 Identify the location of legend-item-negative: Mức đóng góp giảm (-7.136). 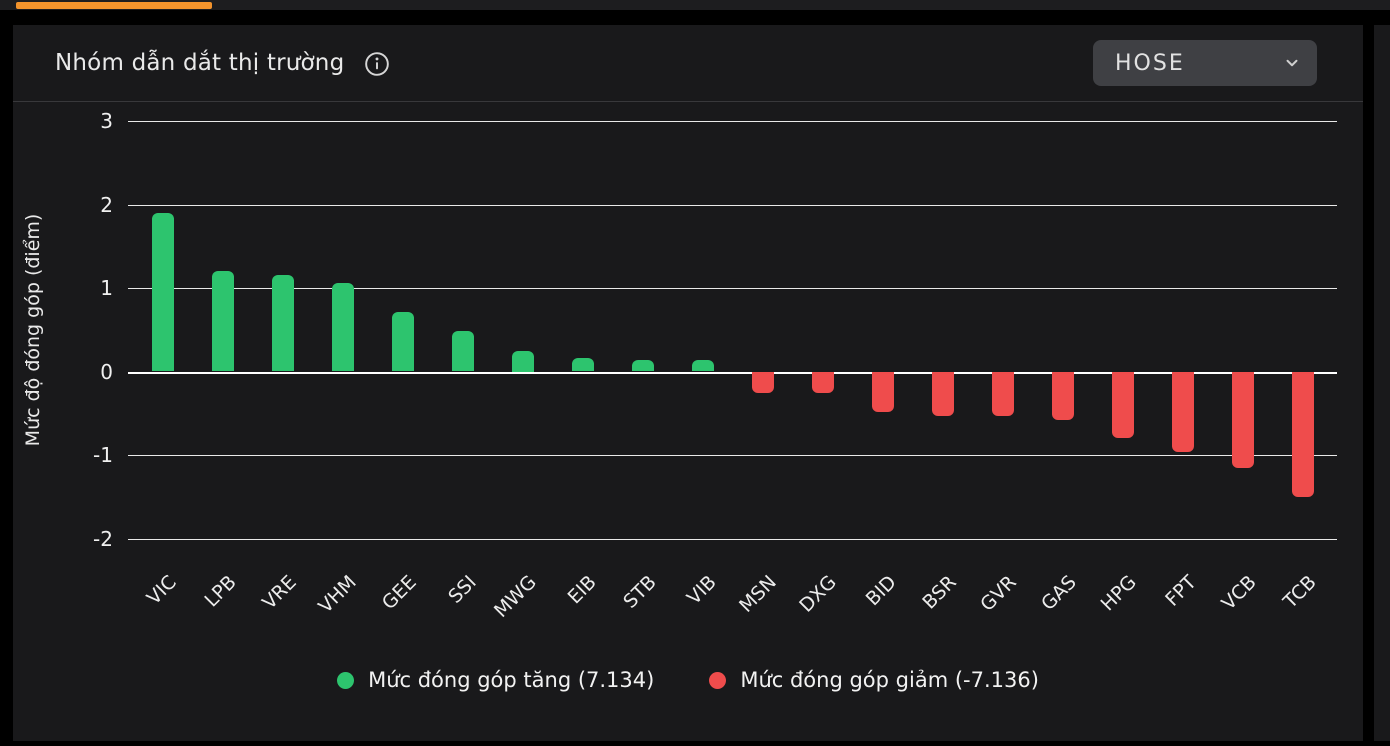
(874, 680).